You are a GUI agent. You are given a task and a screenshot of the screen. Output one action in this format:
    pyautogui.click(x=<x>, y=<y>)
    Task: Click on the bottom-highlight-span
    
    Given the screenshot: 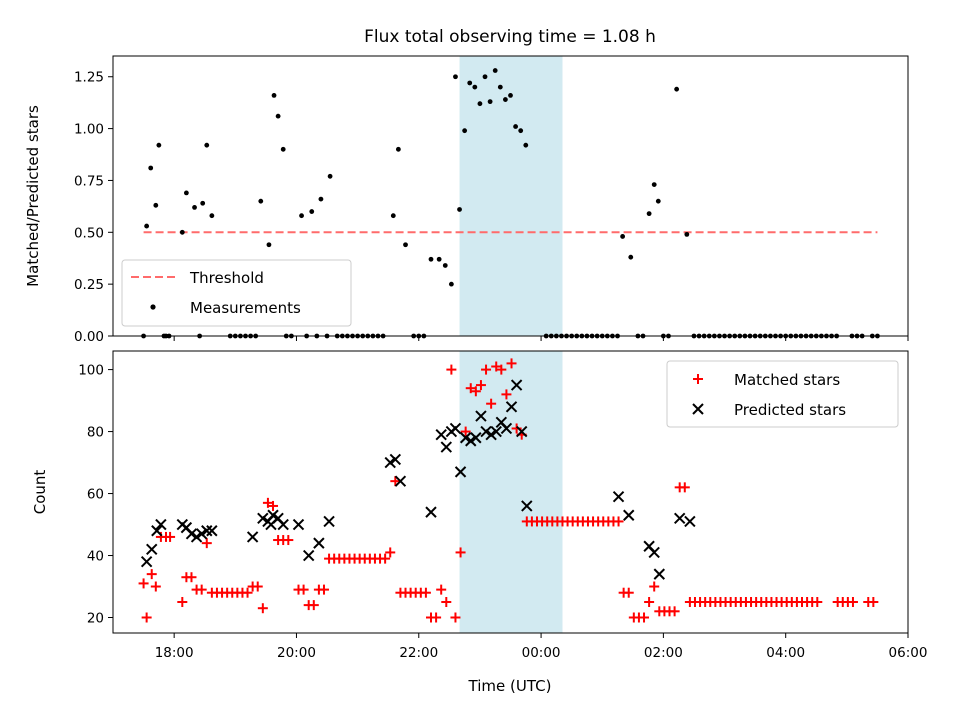 What is the action you would take?
    pyautogui.click(x=511, y=492)
    